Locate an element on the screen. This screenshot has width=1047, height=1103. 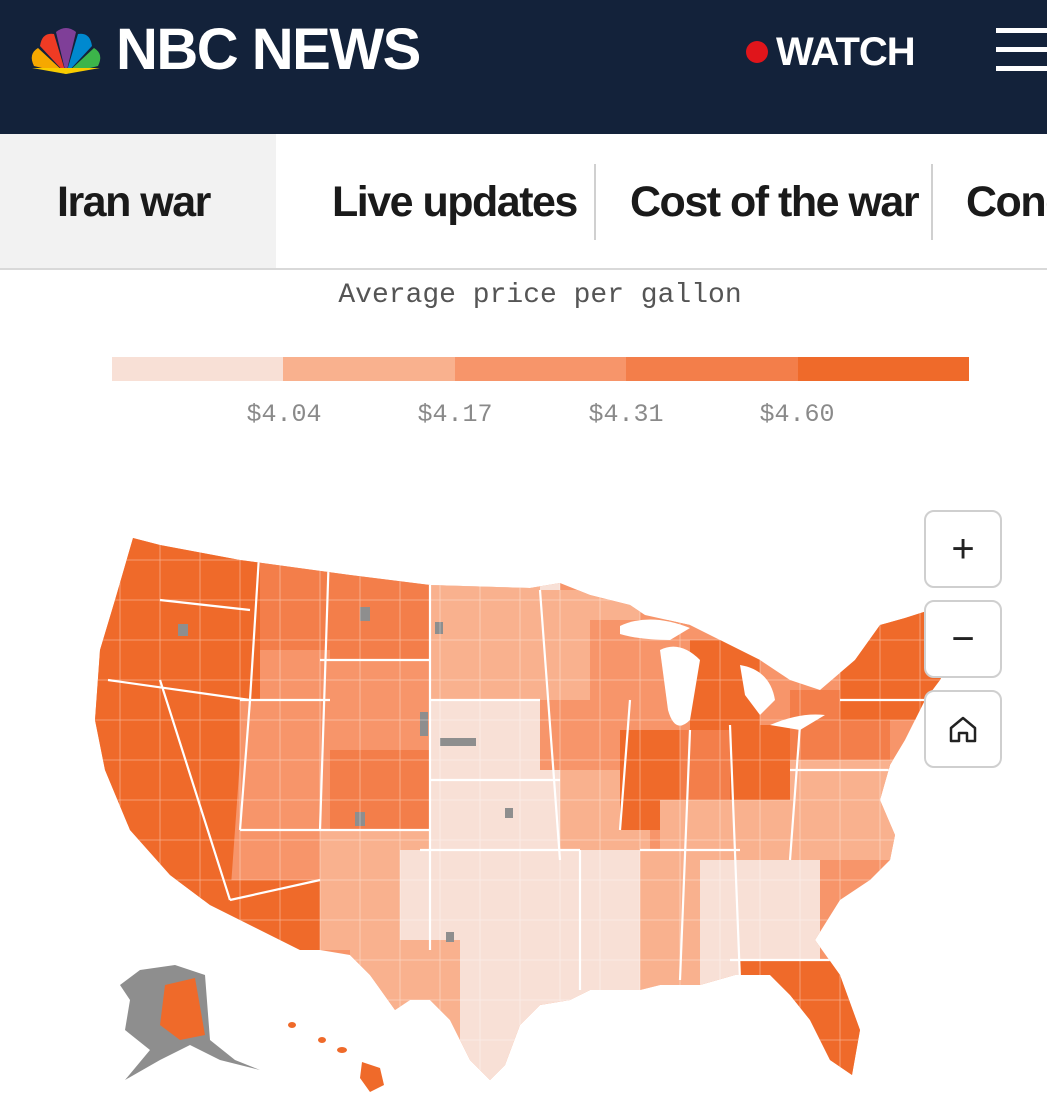
nbc-news-logo: NBC NEWS is located at coordinates (223, 49).